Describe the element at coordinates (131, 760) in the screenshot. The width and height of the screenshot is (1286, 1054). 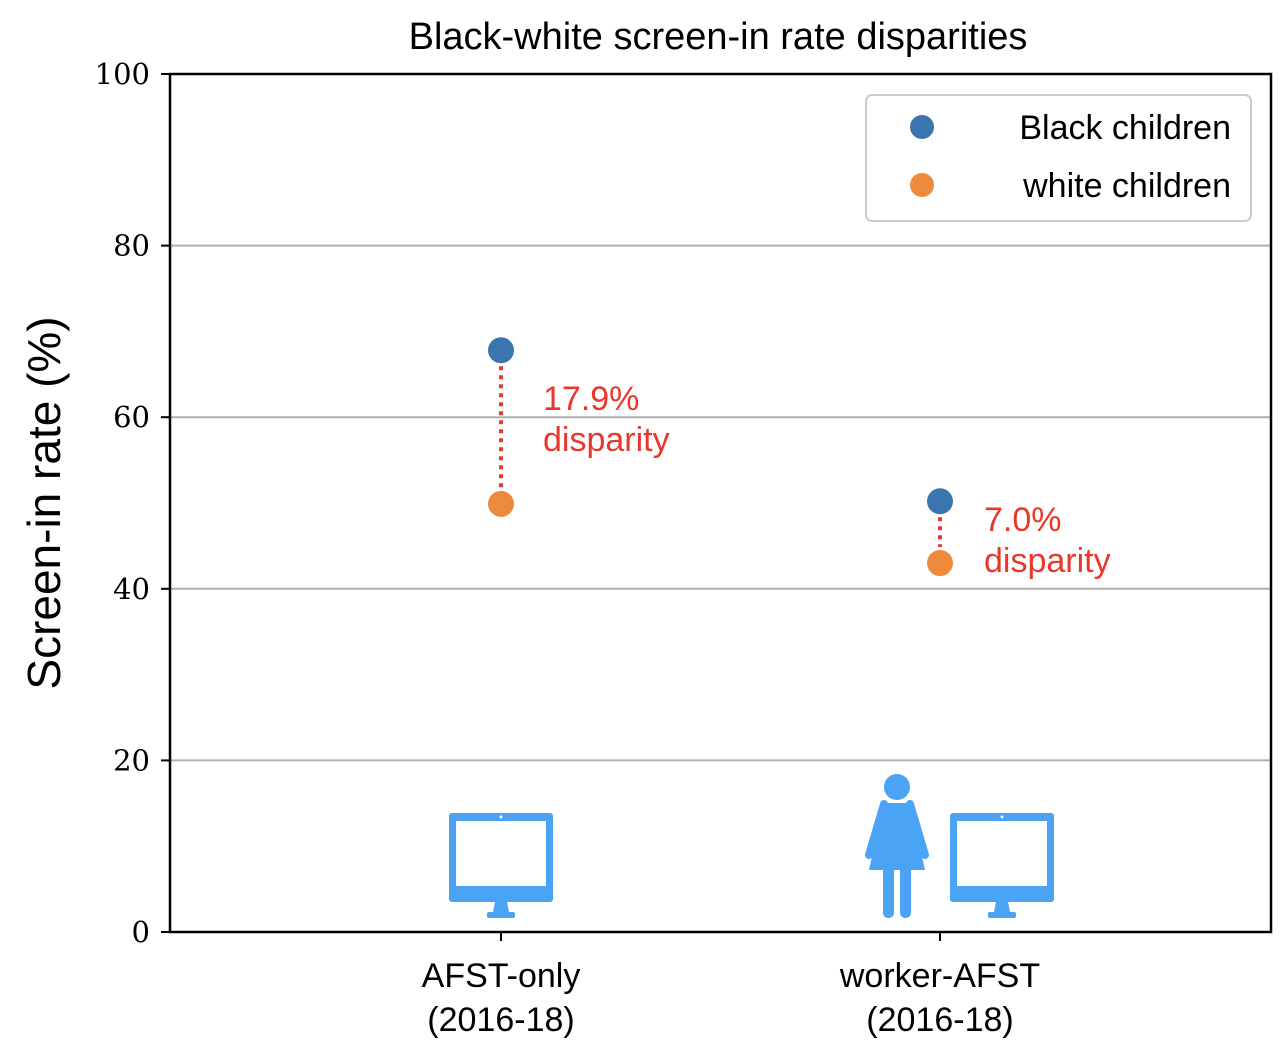
I see `y-tick-label: 20` at that location.